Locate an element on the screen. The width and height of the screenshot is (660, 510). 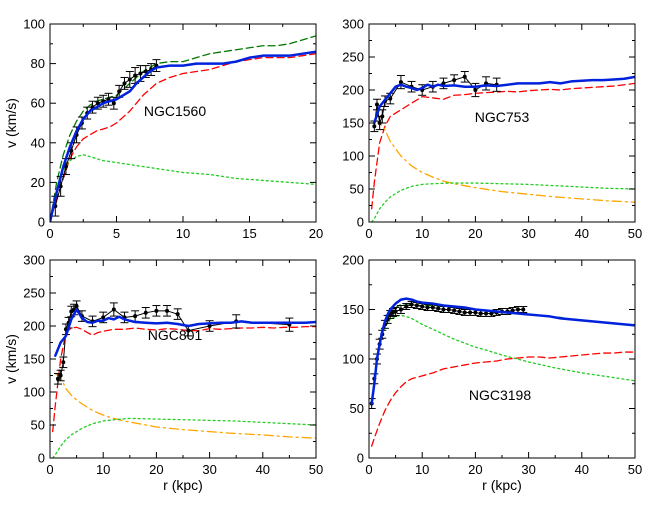
y-tick-label: 80 is located at coordinates (38, 63).